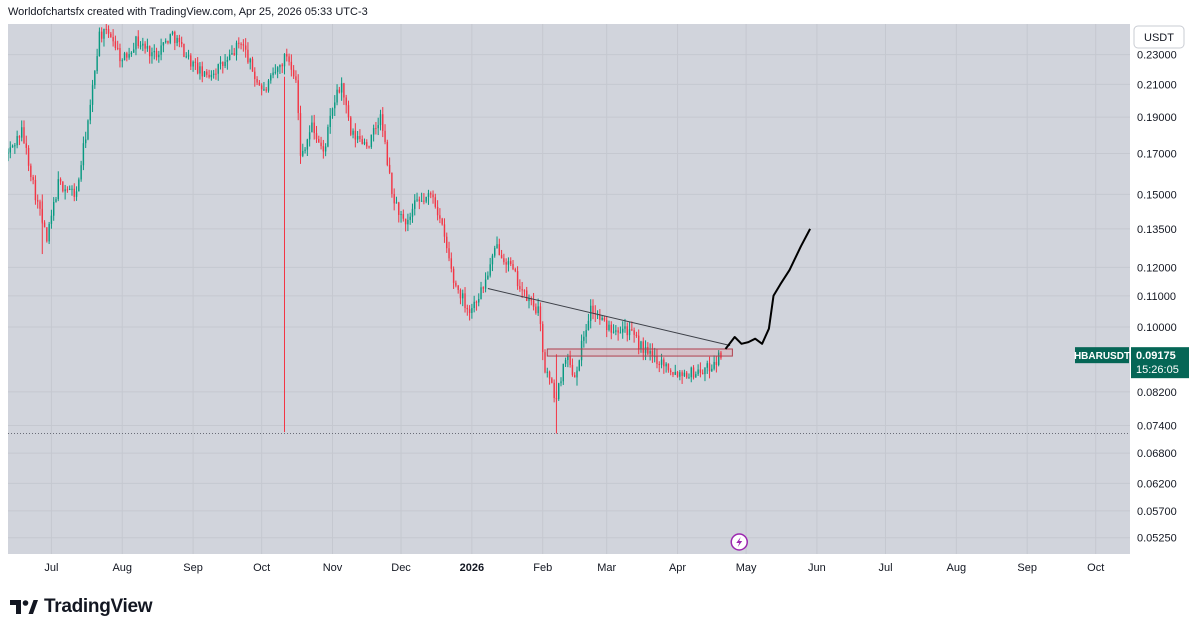 This screenshot has width=1200, height=632. I want to click on tradingview-logo: TradingView, so click(81, 607).